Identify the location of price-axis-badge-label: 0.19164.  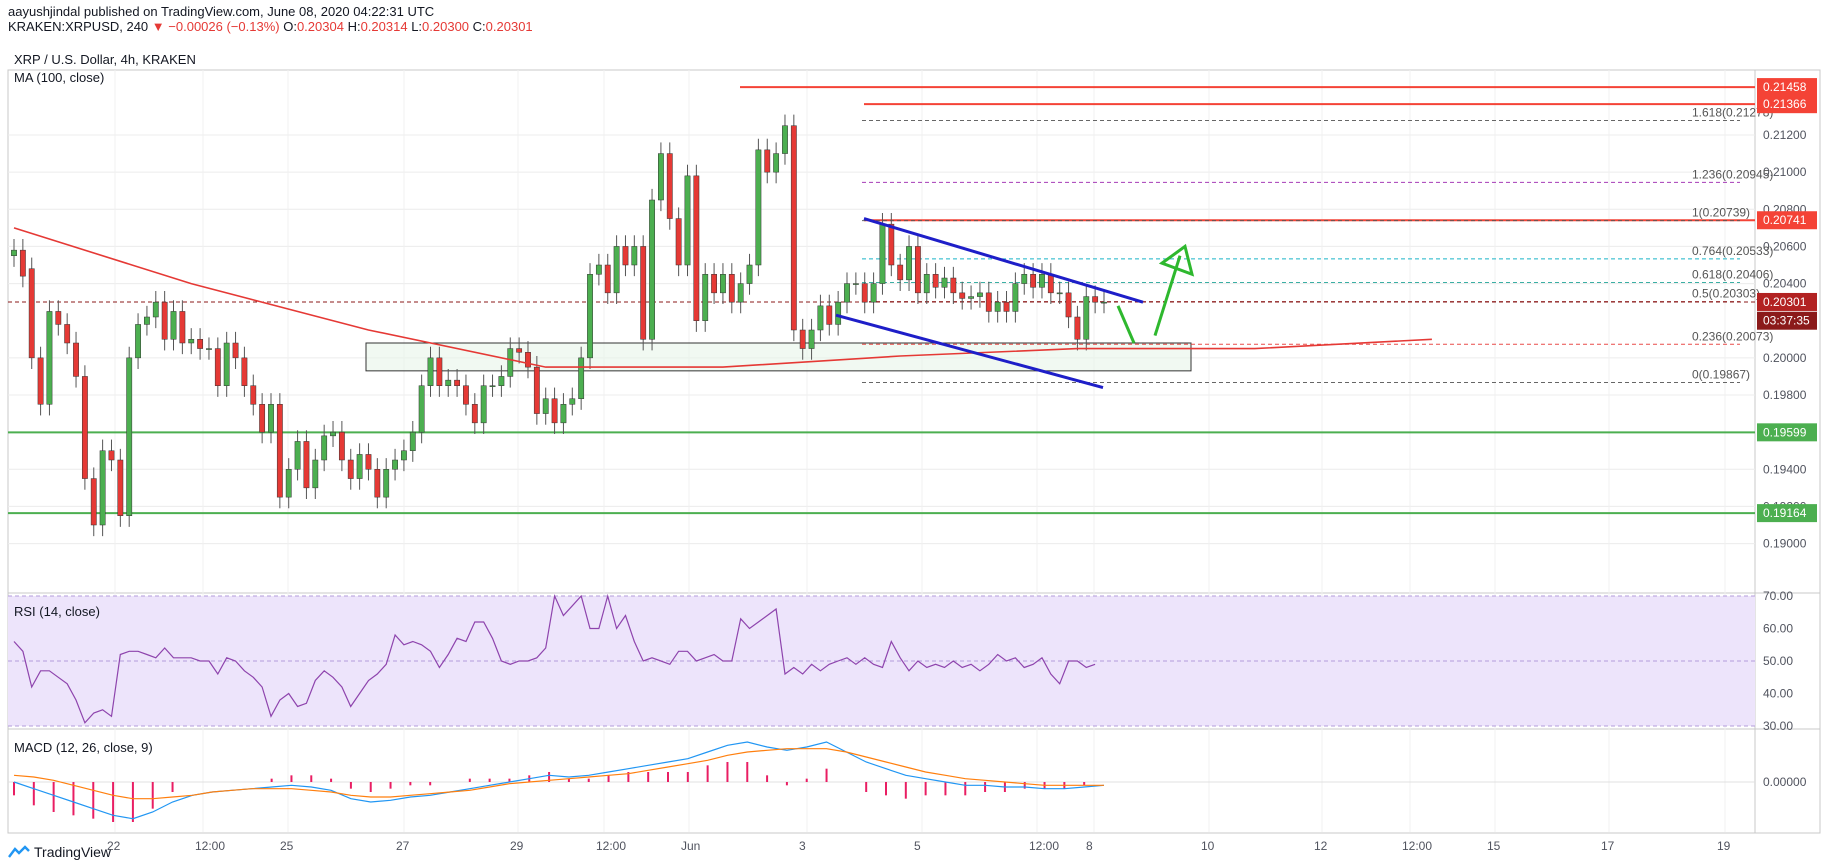
(1785, 513).